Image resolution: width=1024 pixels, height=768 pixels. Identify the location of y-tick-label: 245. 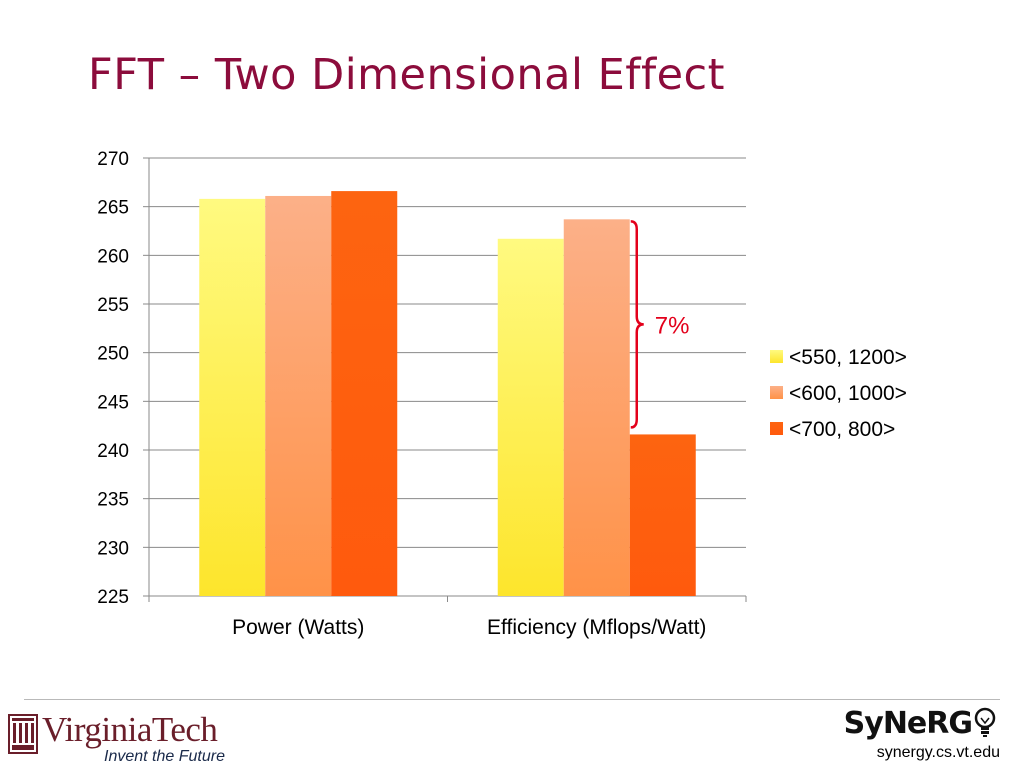
(113, 402).